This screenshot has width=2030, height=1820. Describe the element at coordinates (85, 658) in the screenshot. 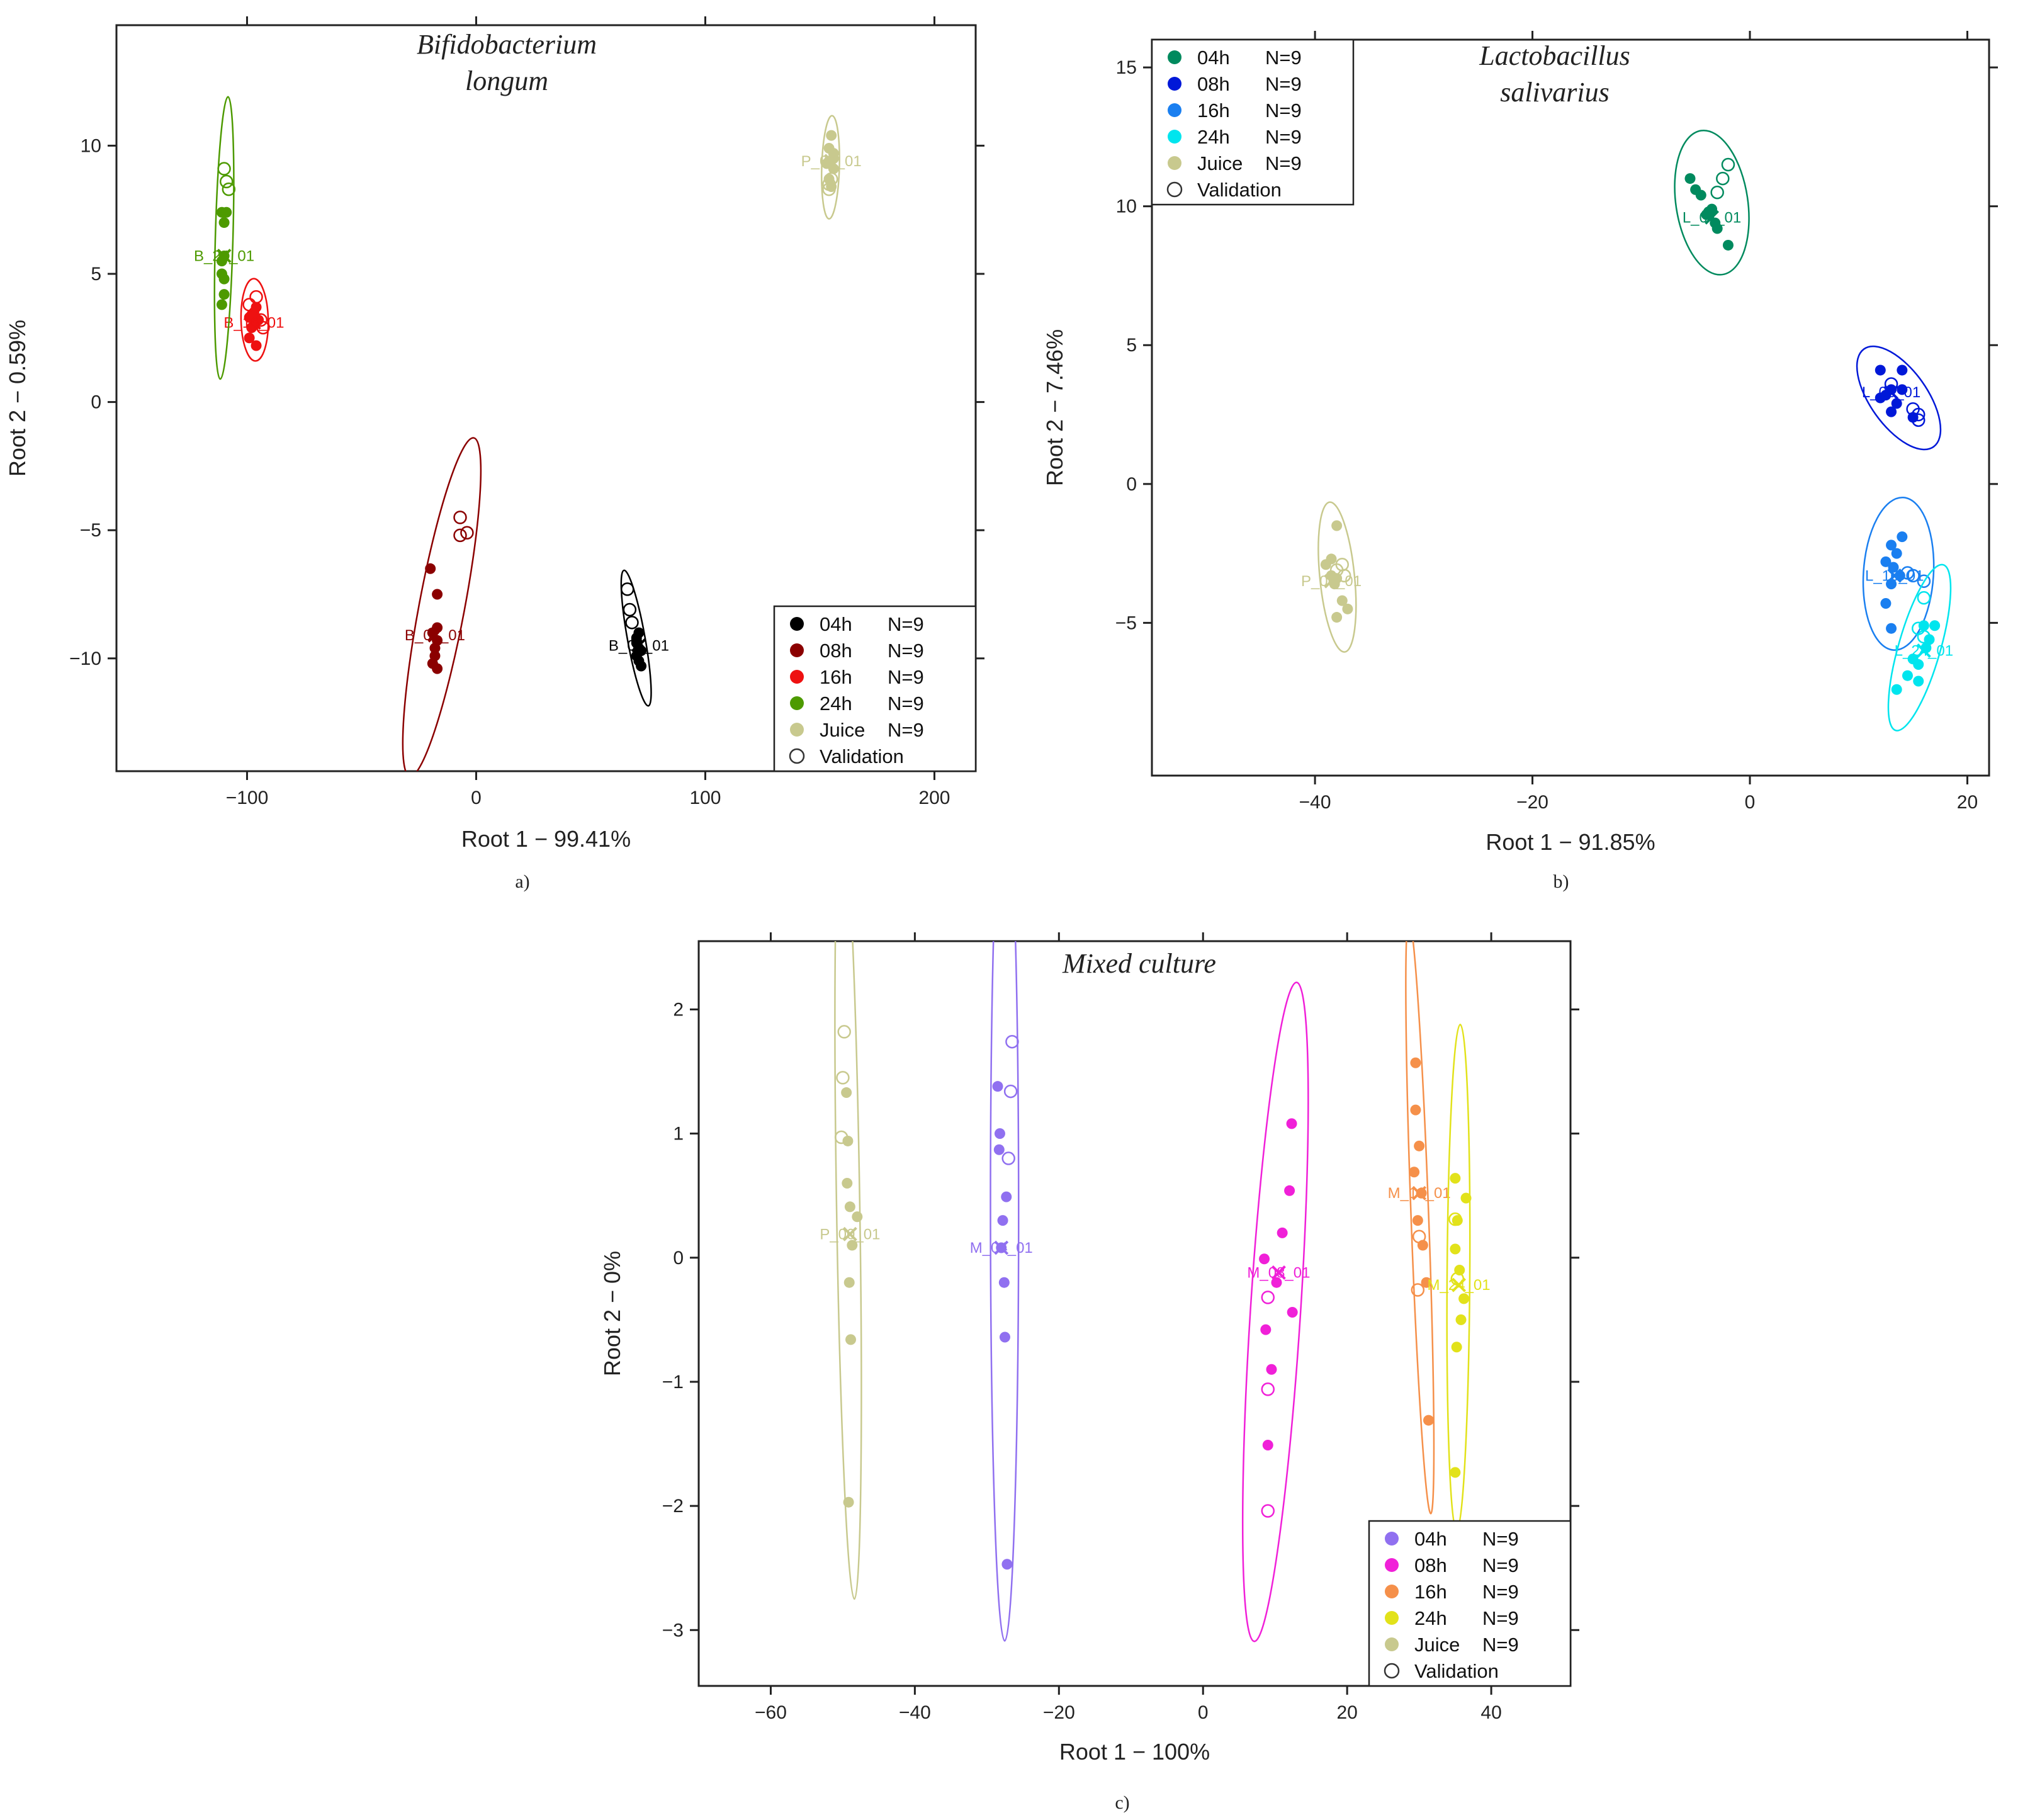

I see `y-tick-label: −10` at that location.